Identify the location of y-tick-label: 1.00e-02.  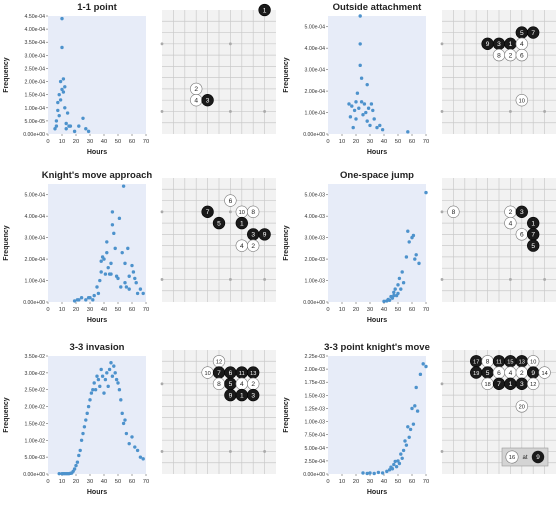
(35, 441).